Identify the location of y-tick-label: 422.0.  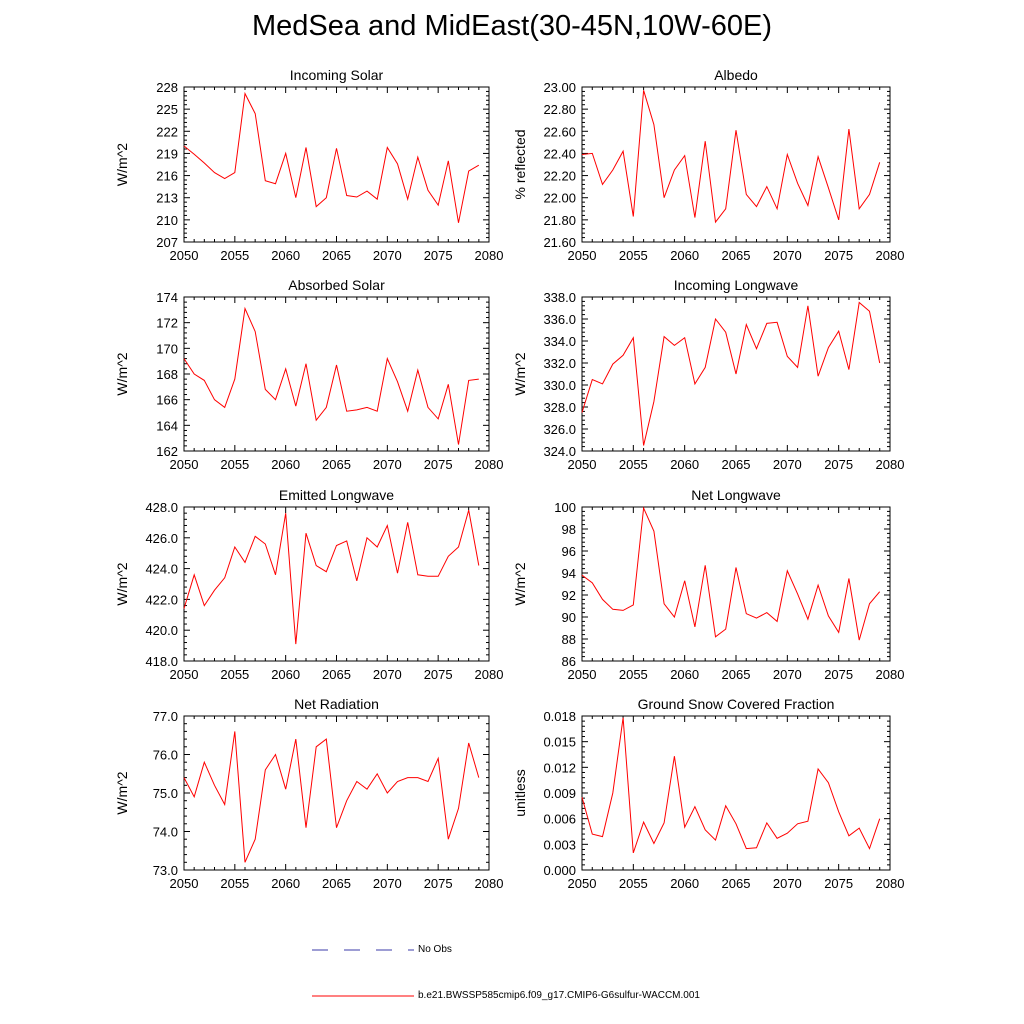
(161, 599).